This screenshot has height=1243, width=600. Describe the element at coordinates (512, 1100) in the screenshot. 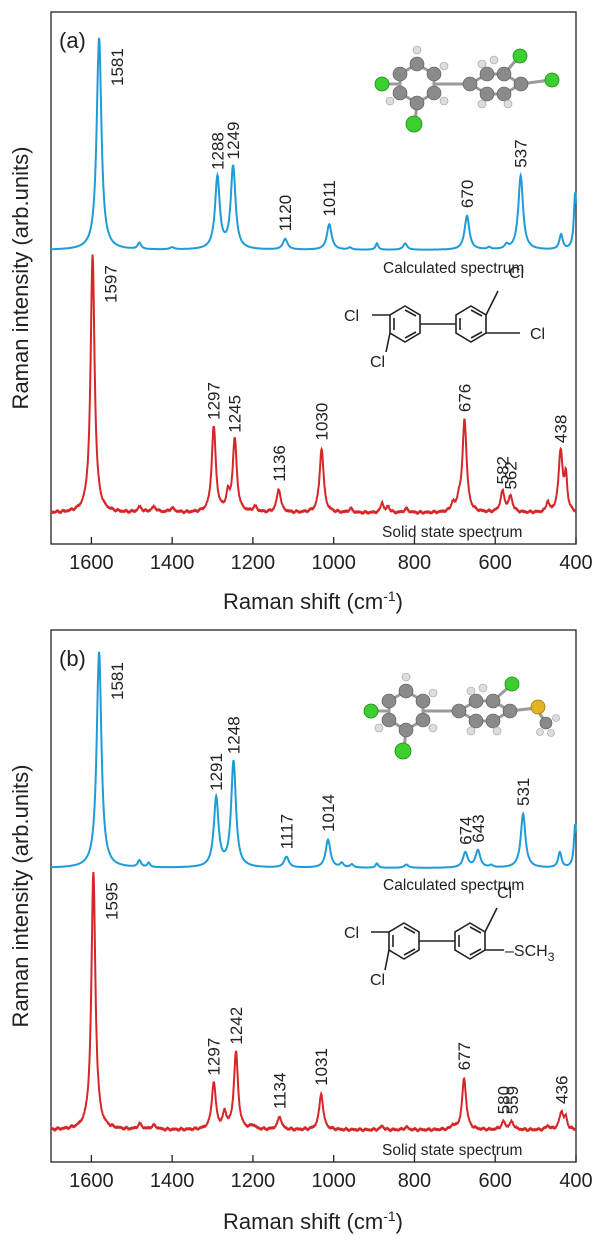

I see `solid-peak-label: 559` at that location.